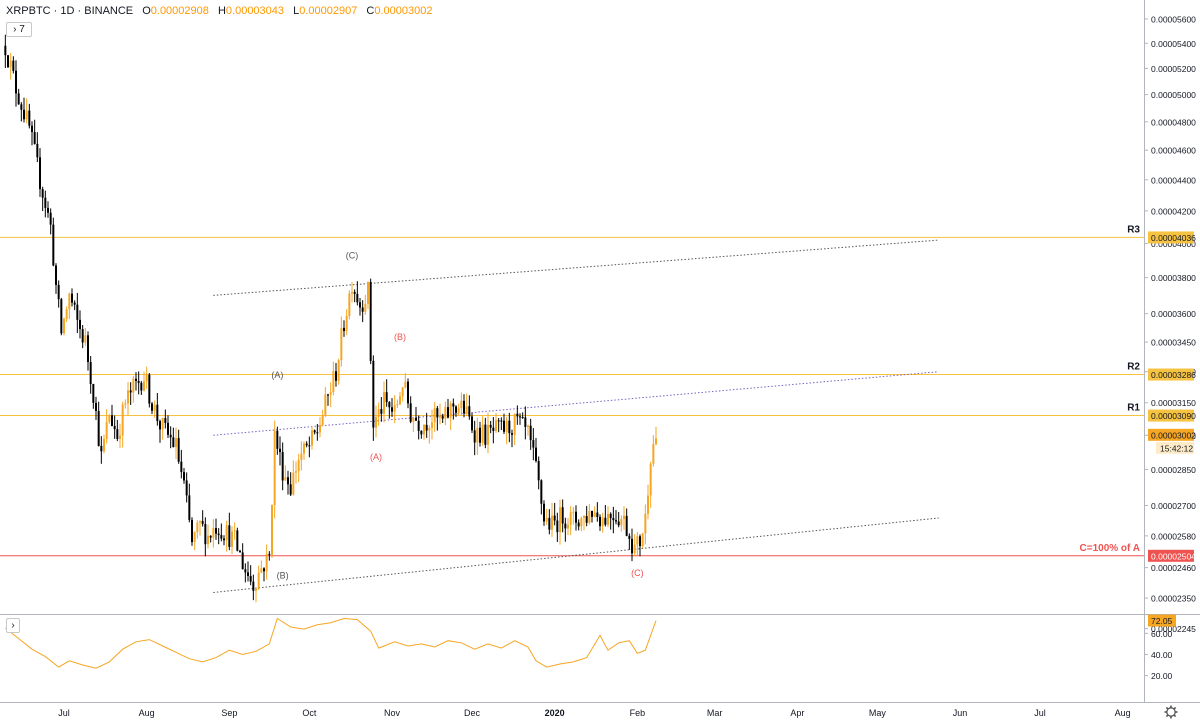 The image size is (1200, 721). I want to click on price-tick-label: 0.00002700, so click(1173, 506).